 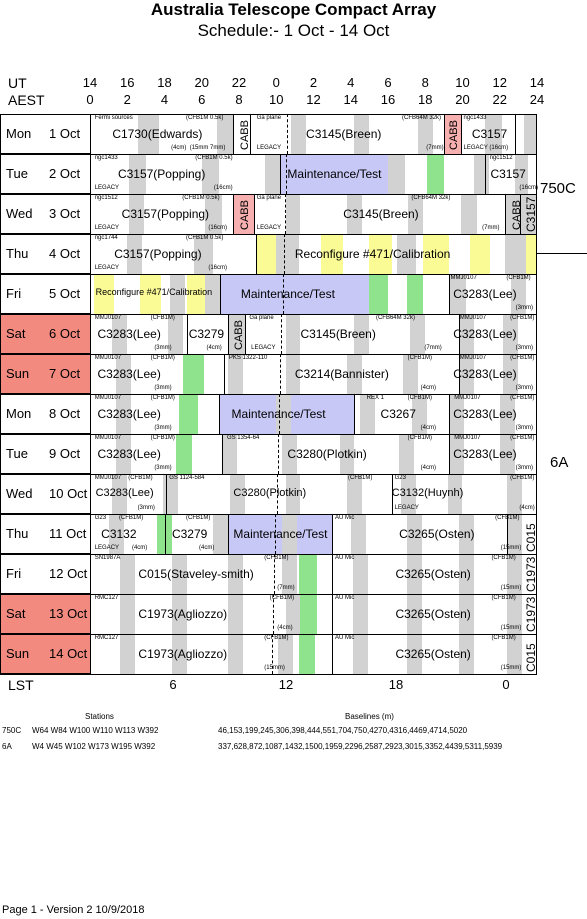 What do you see at coordinates (18, 653) in the screenshot?
I see `day-of-week: Sun` at bounding box center [18, 653].